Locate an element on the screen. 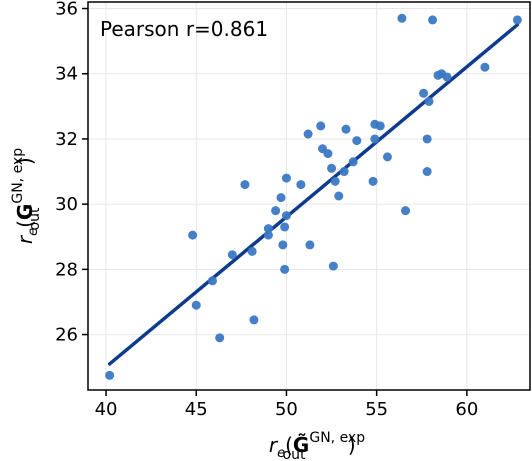 The image size is (532, 461). y-tick-label: 36 is located at coordinates (66, 10).